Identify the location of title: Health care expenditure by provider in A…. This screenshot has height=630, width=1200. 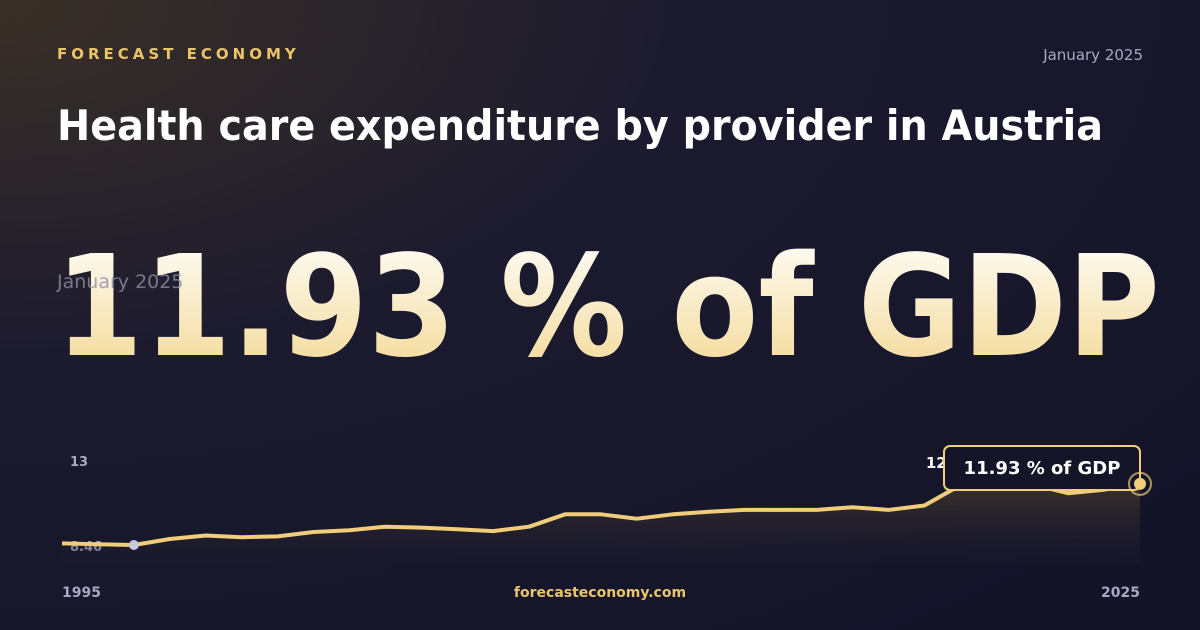
(580, 125).